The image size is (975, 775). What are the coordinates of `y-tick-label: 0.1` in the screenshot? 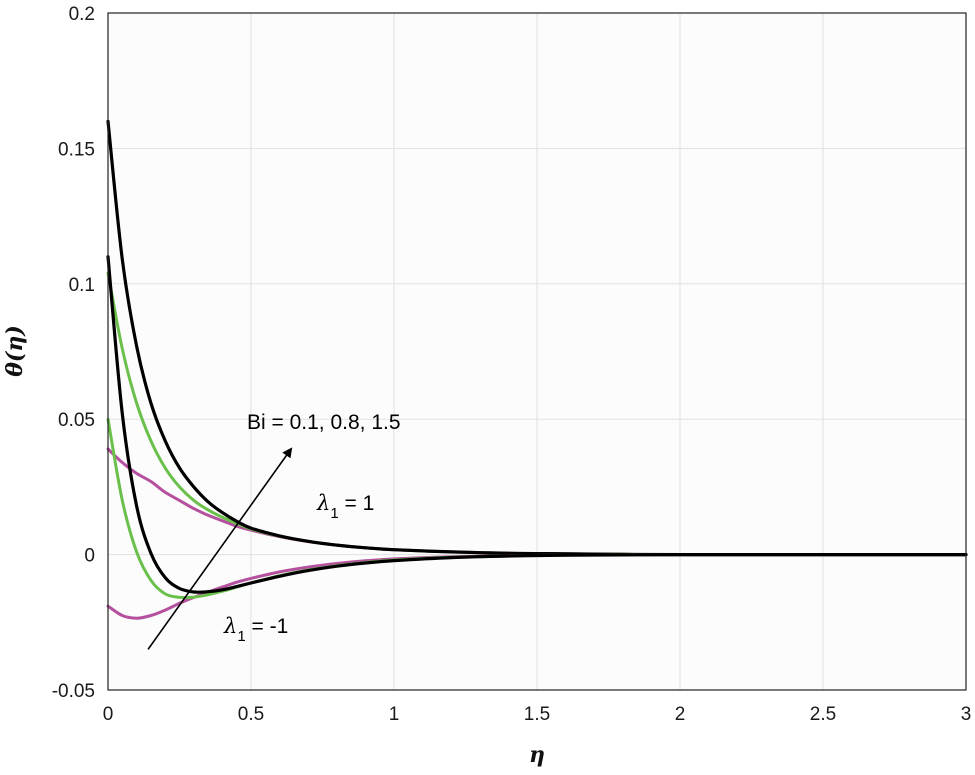 It's located at (82, 285).